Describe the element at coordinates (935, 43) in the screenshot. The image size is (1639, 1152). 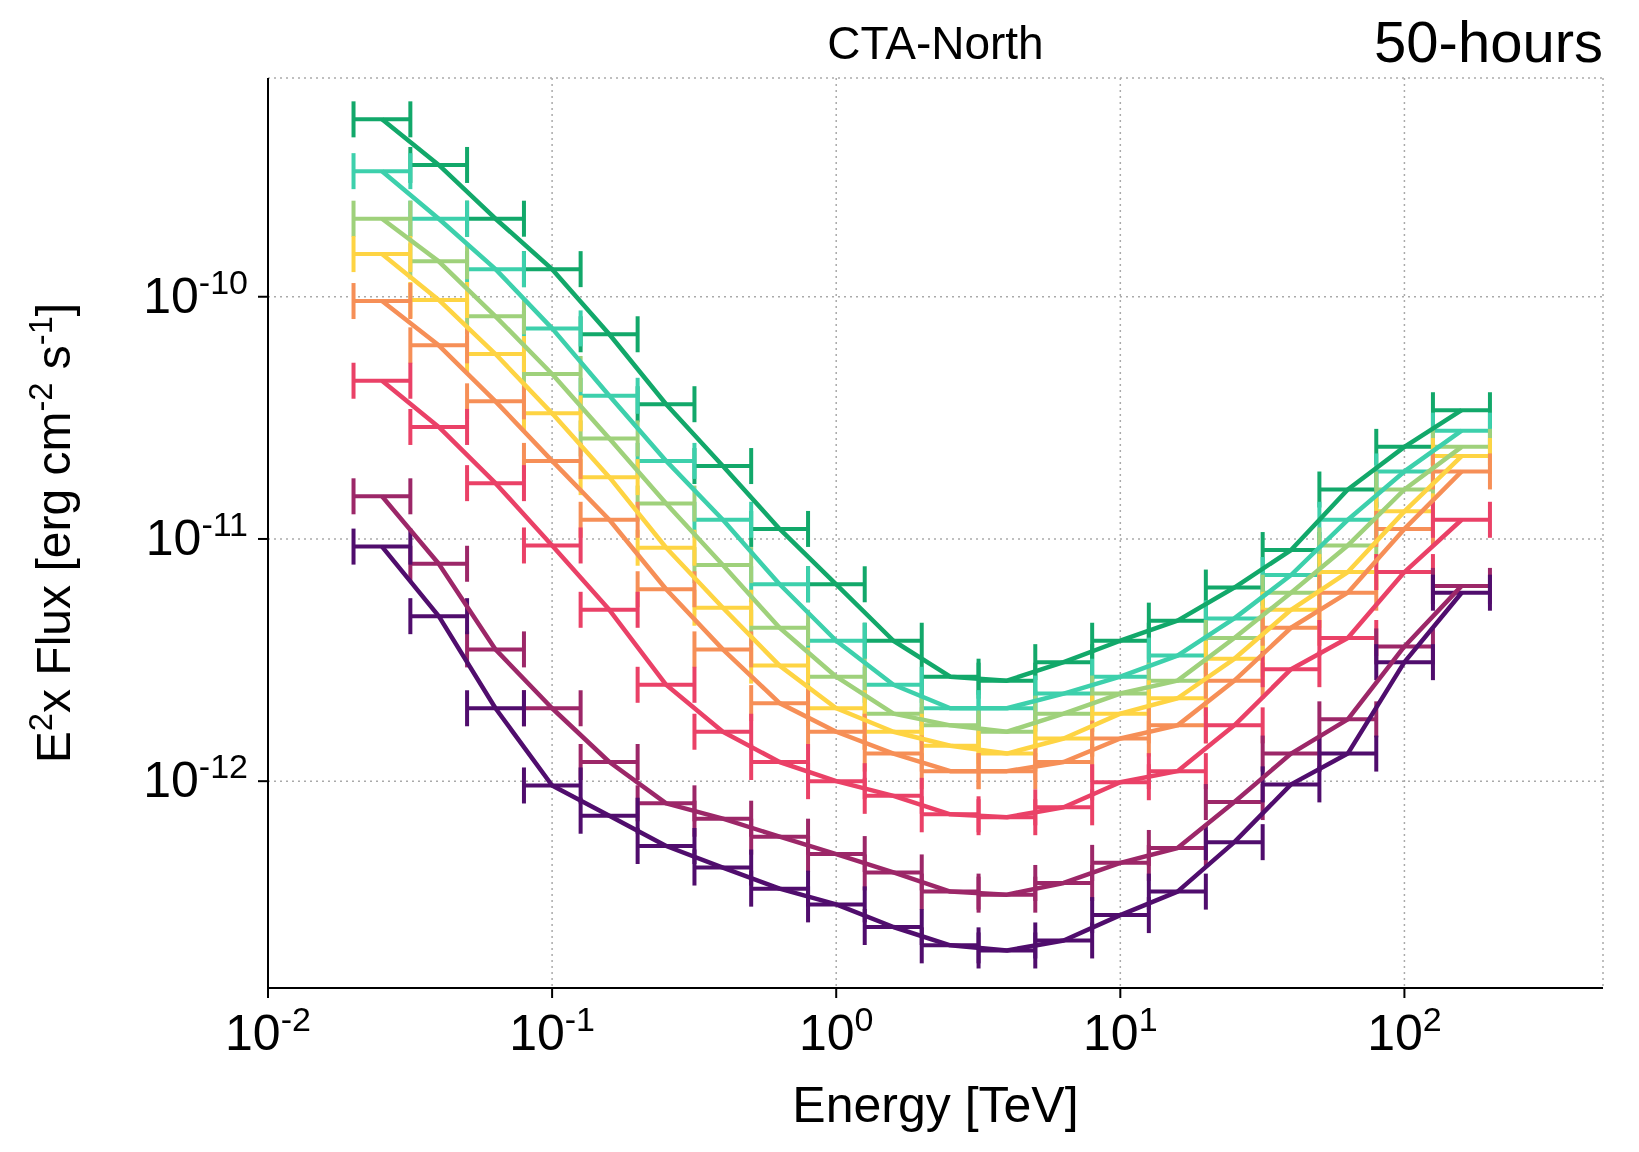
I see `chart-title: CTA-North` at that location.